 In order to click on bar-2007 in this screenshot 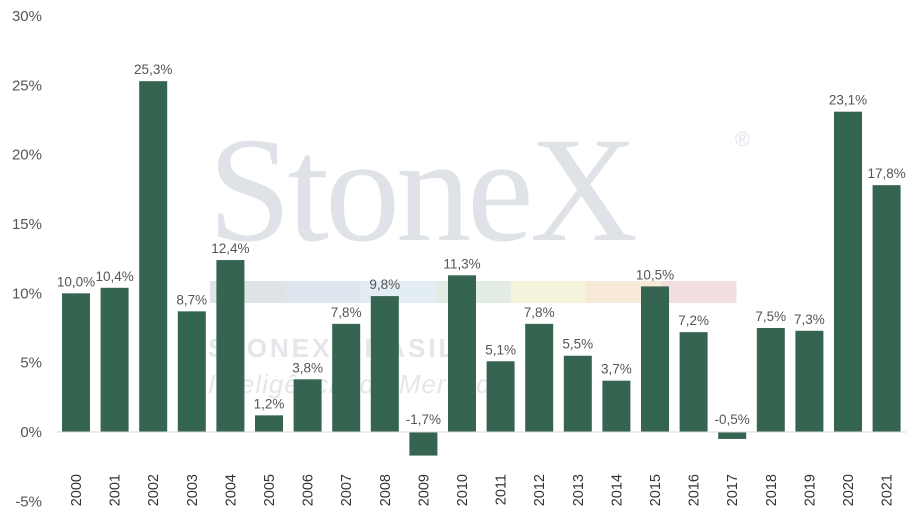, I will do `click(346, 377)`.